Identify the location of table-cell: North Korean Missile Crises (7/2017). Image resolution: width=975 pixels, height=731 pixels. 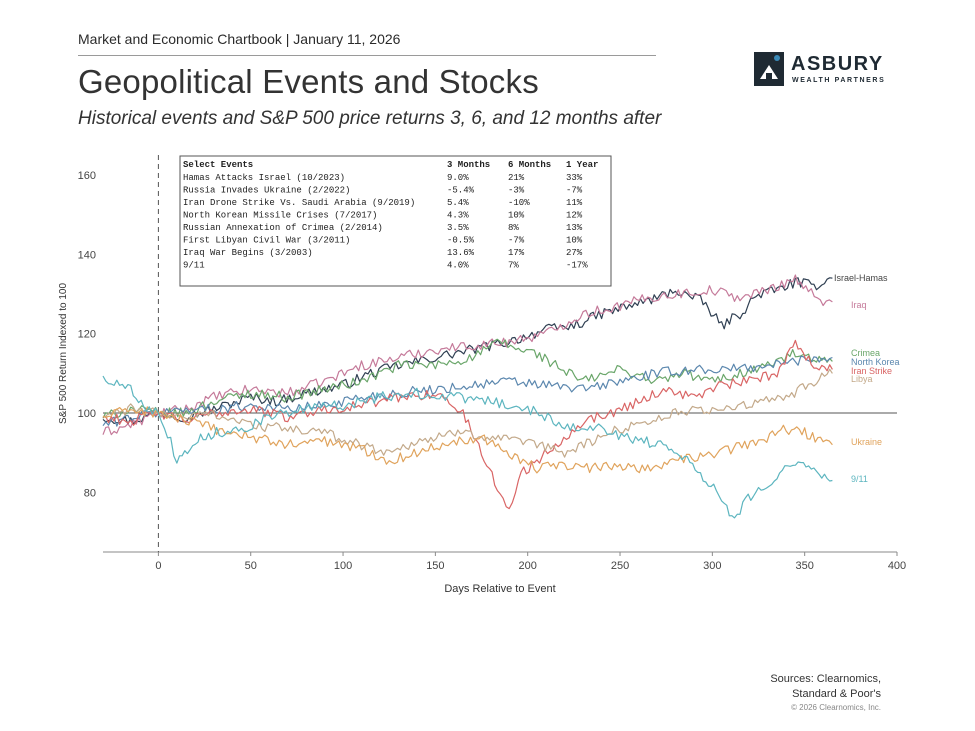
(280, 216).